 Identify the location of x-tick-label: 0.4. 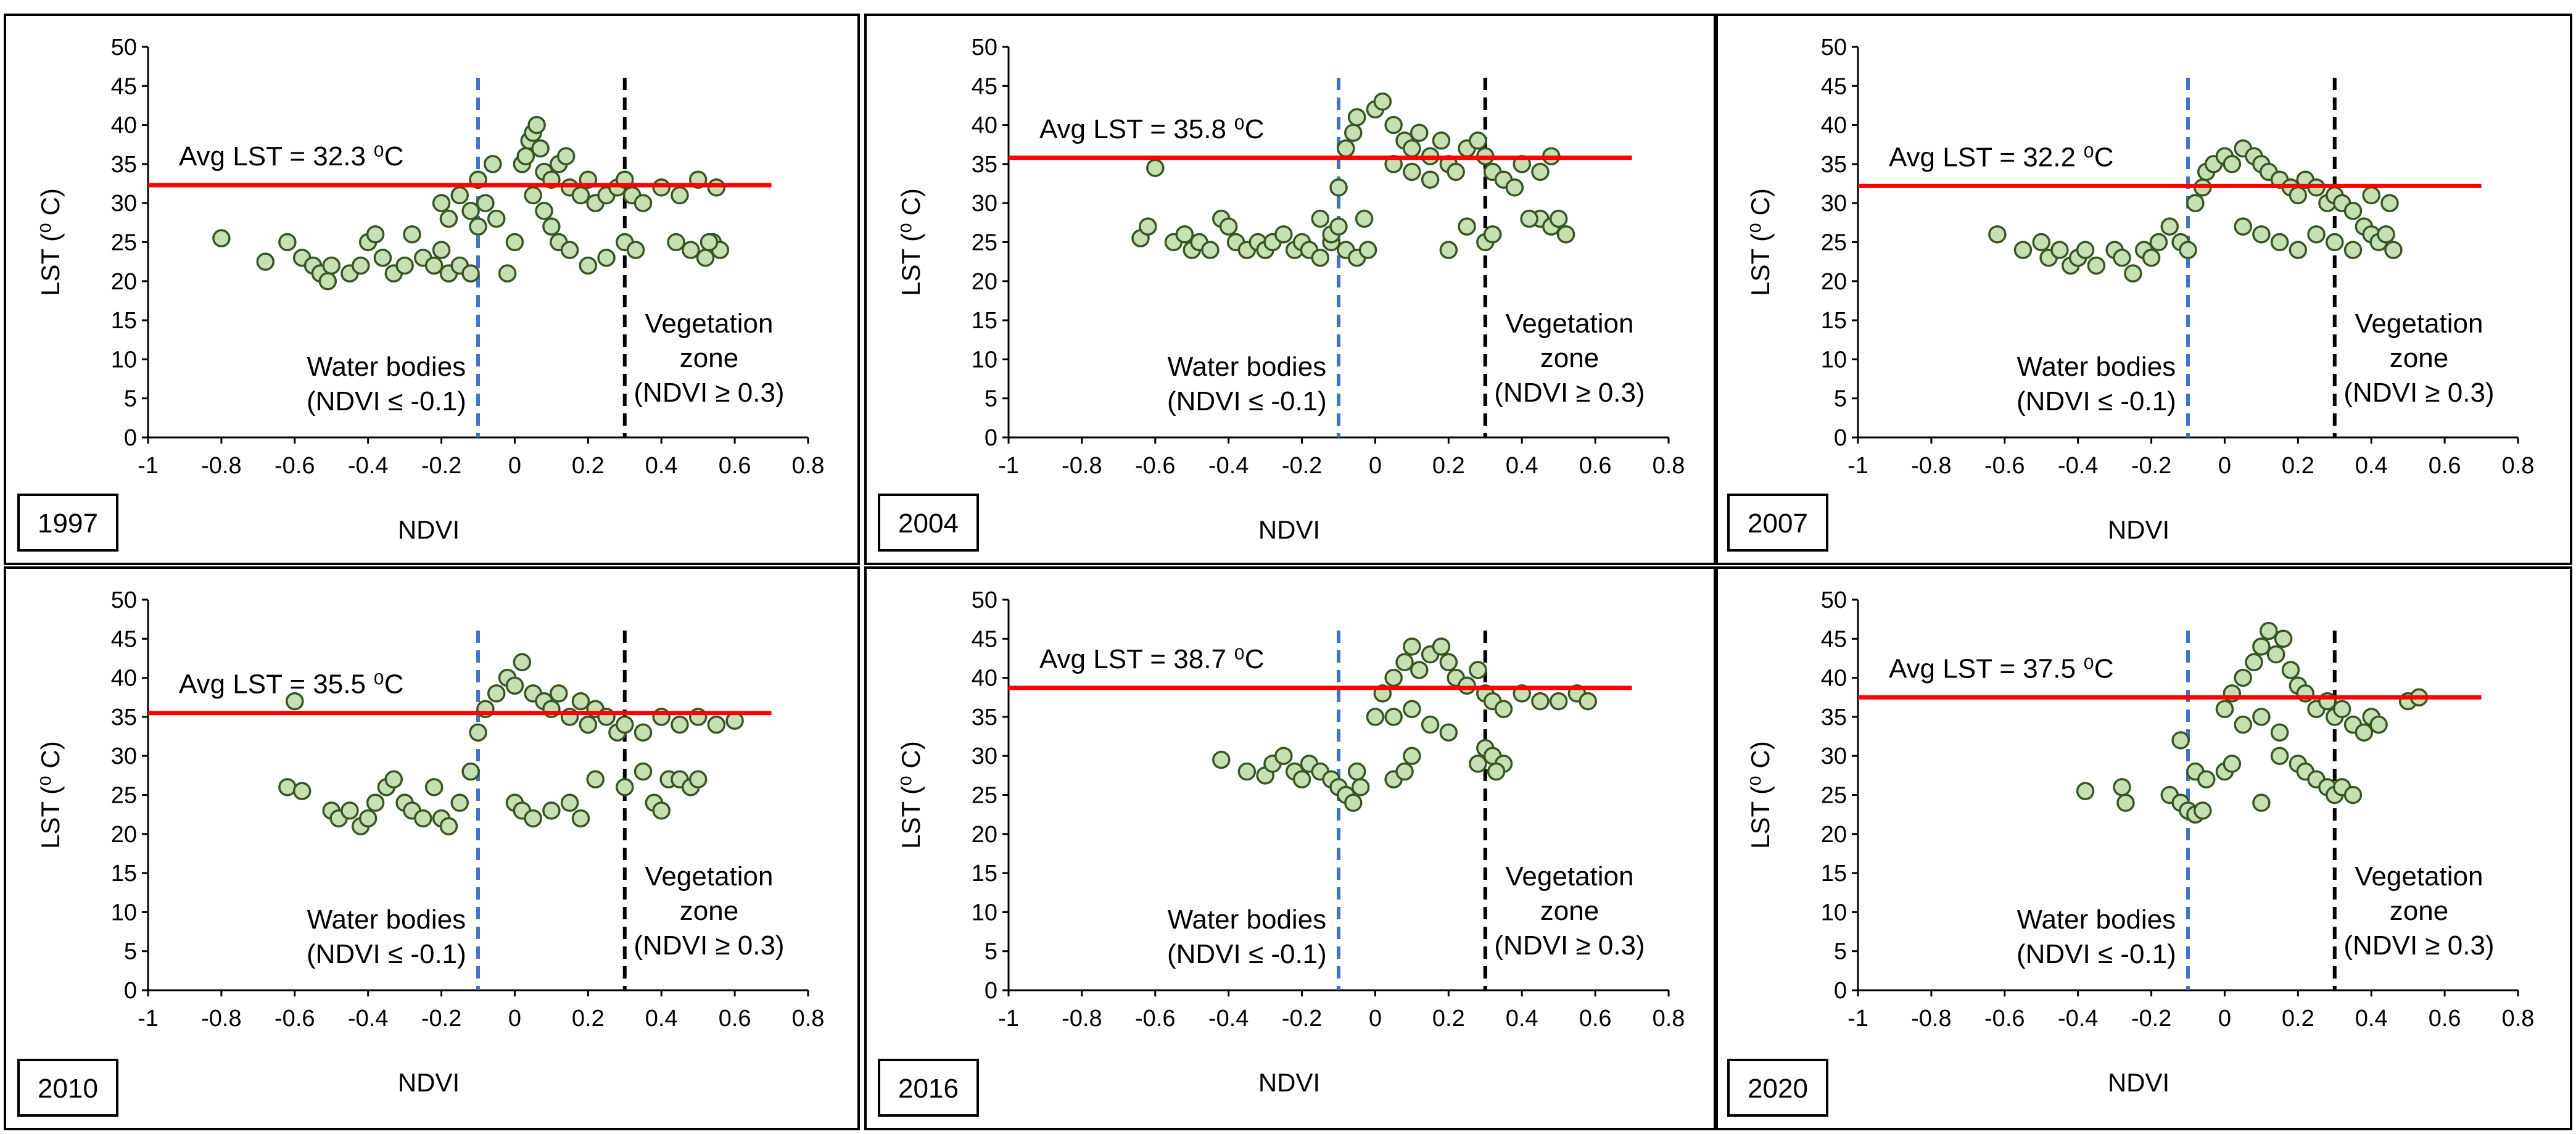
(2371, 466).